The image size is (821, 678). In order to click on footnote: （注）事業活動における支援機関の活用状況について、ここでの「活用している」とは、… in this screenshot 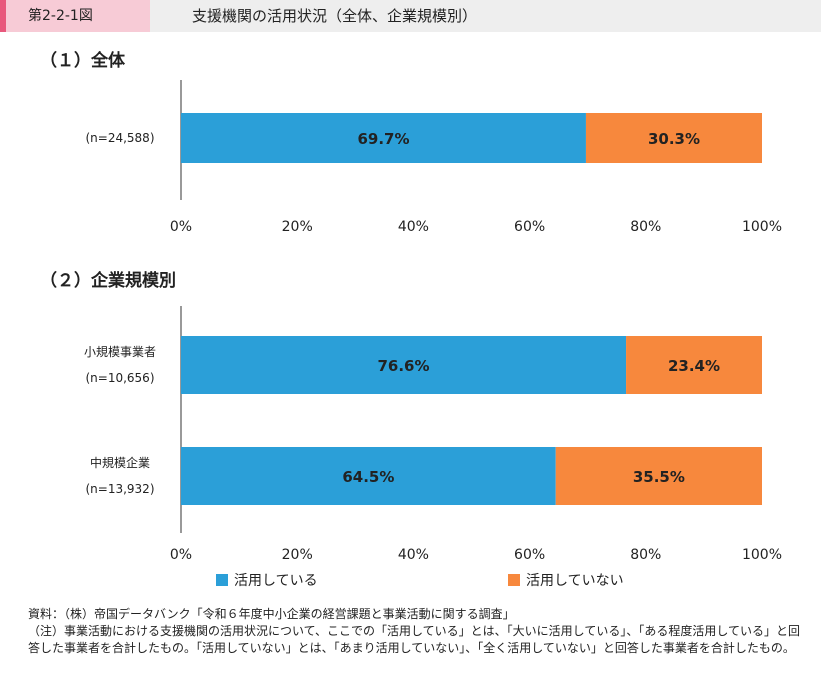, I will do `click(414, 639)`.